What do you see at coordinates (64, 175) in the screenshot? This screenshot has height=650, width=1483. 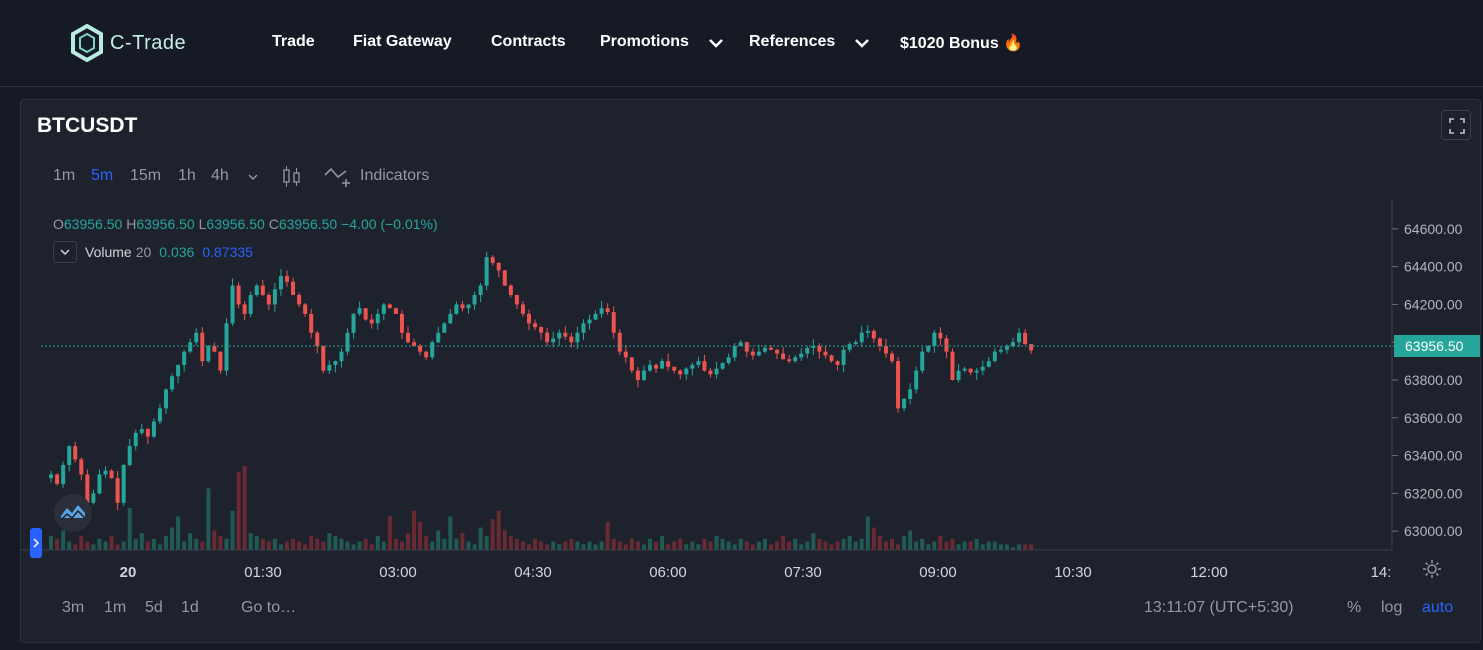 I see `interval-1m: 1m` at bounding box center [64, 175].